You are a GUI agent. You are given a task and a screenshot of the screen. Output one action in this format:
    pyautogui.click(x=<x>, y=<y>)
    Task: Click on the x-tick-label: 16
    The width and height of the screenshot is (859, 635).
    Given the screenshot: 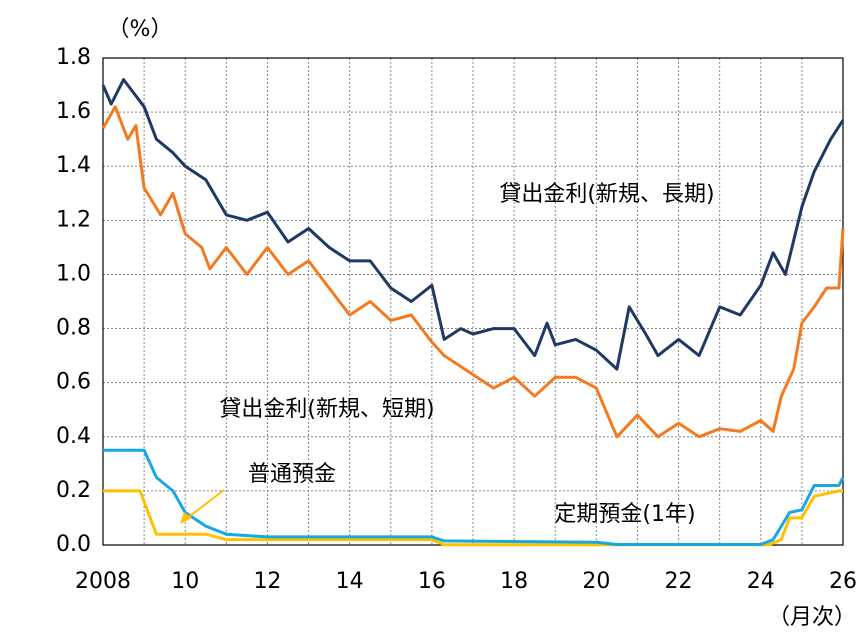 What is the action you would take?
    pyautogui.click(x=432, y=581)
    